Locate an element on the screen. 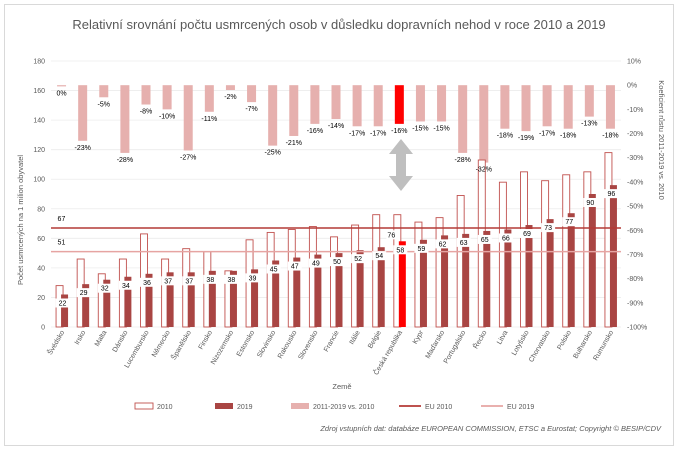  value-label-2019: 90 is located at coordinates (590, 203).